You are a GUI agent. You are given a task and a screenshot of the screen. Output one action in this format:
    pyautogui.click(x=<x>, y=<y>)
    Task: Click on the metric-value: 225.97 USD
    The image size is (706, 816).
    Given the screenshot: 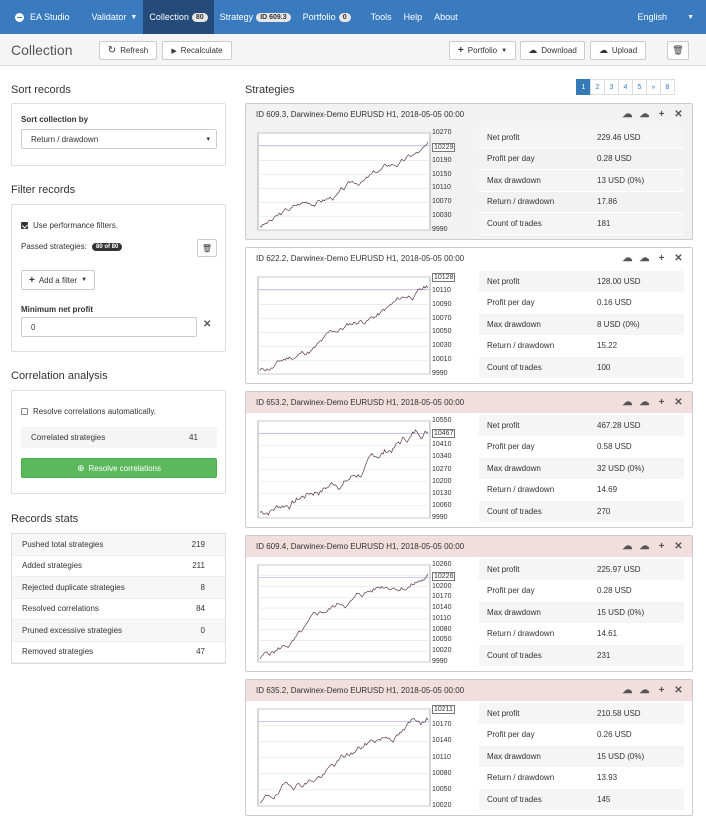 What is the action you would take?
    pyautogui.click(x=619, y=569)
    